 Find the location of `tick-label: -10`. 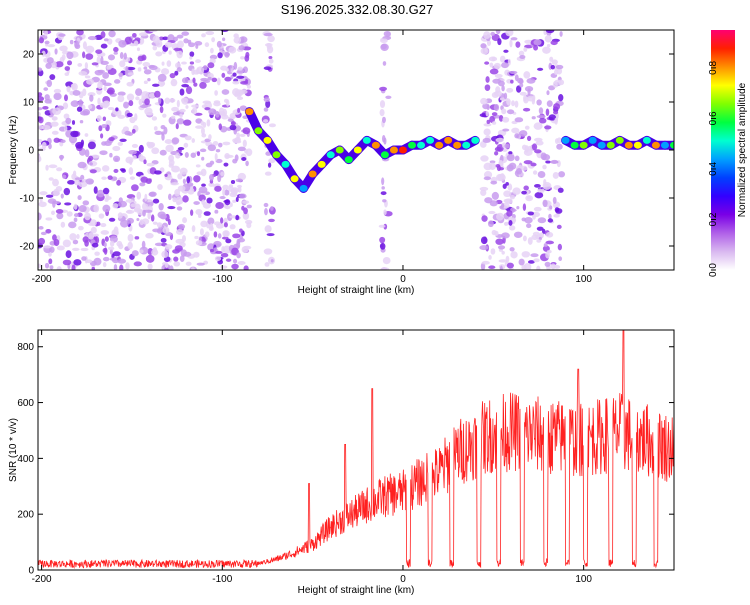

tick-label: -10 is located at coordinates (27, 199).